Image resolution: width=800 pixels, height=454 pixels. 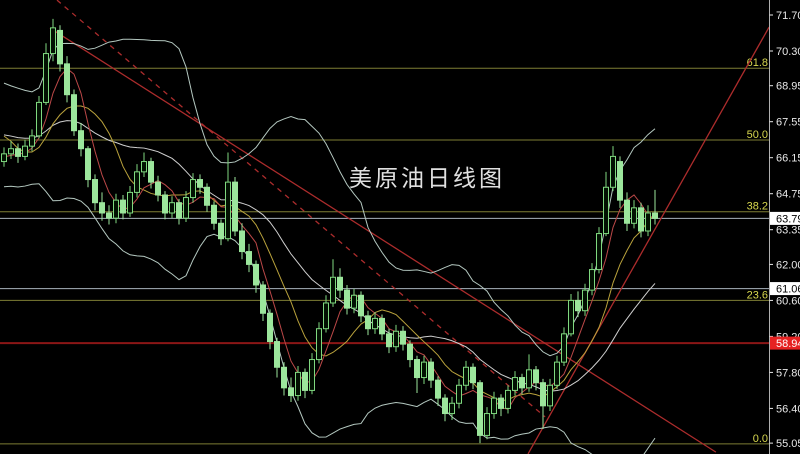 What do you see at coordinates (785, 218) in the screenshot?
I see `alert-price-box-63.79` at bounding box center [785, 218].